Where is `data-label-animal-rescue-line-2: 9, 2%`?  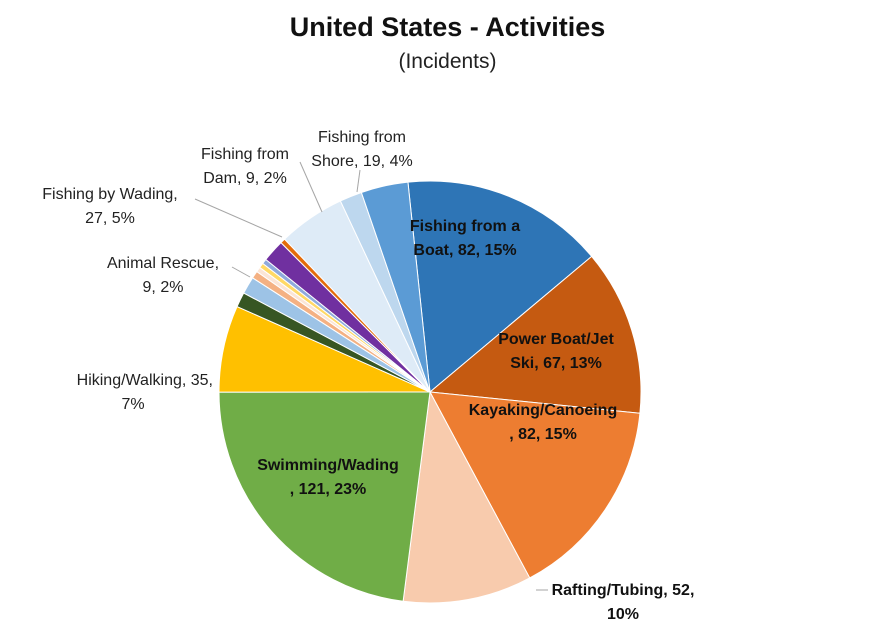
data-label-animal-rescue-line-2: 9, 2% is located at coordinates (163, 287).